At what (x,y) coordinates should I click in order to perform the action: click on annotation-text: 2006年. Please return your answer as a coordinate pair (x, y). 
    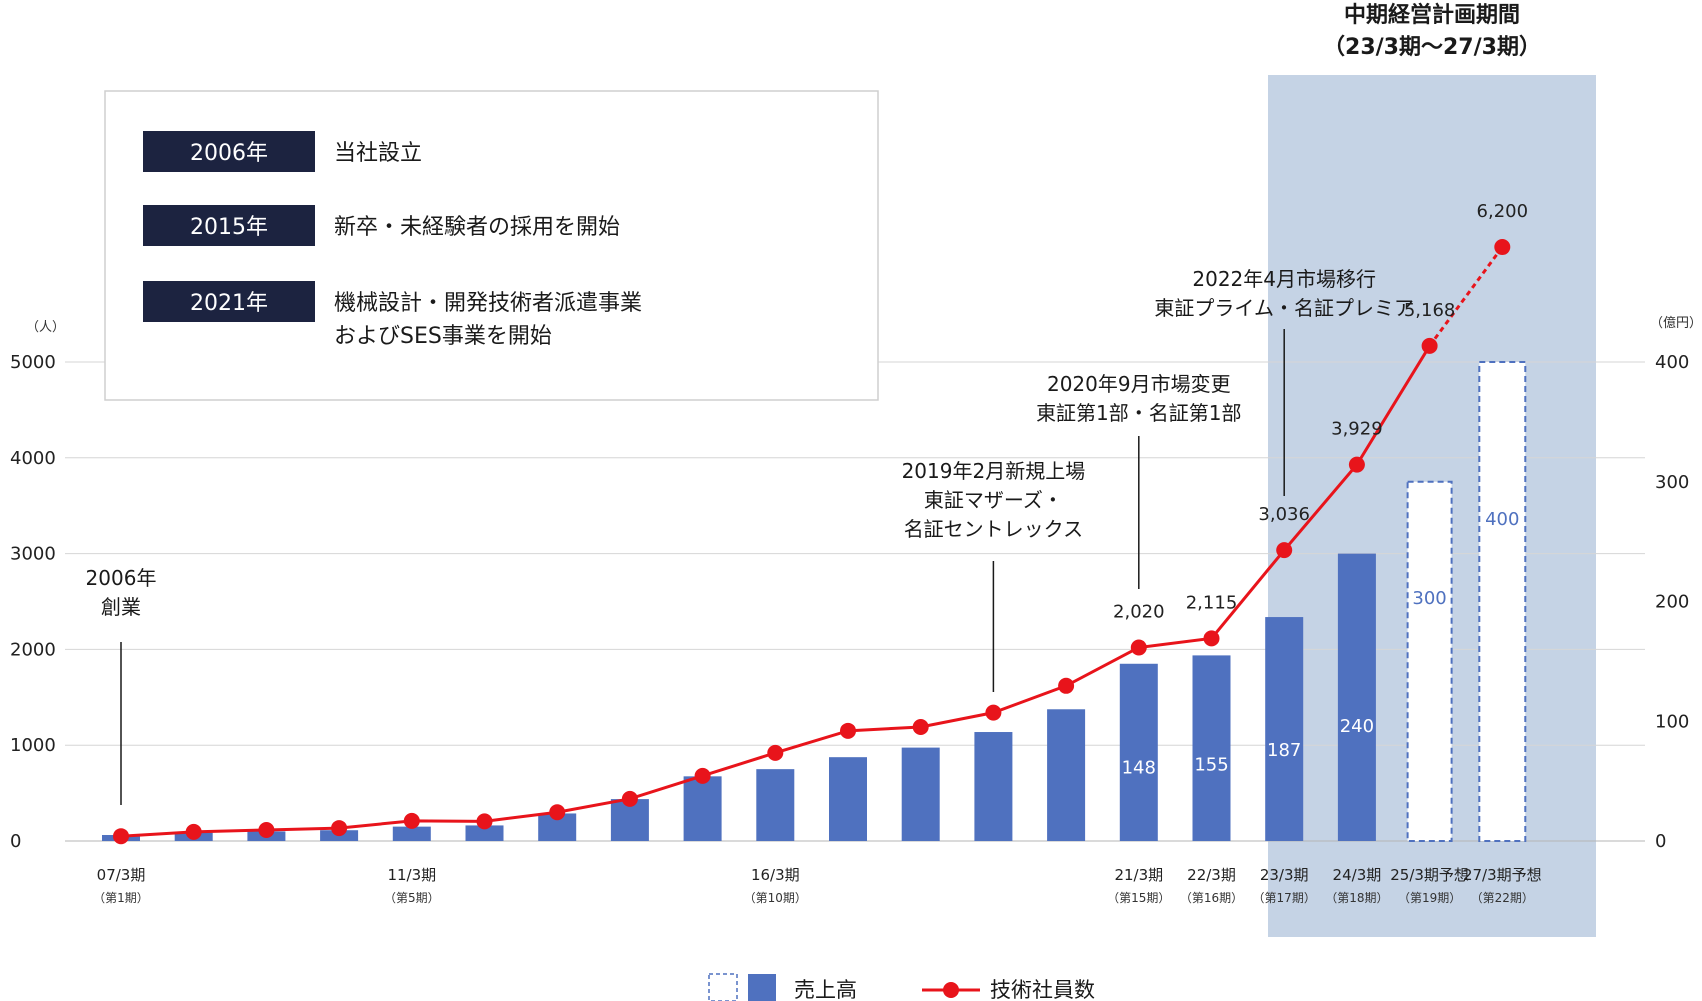
    Looking at the image, I should click on (121, 578).